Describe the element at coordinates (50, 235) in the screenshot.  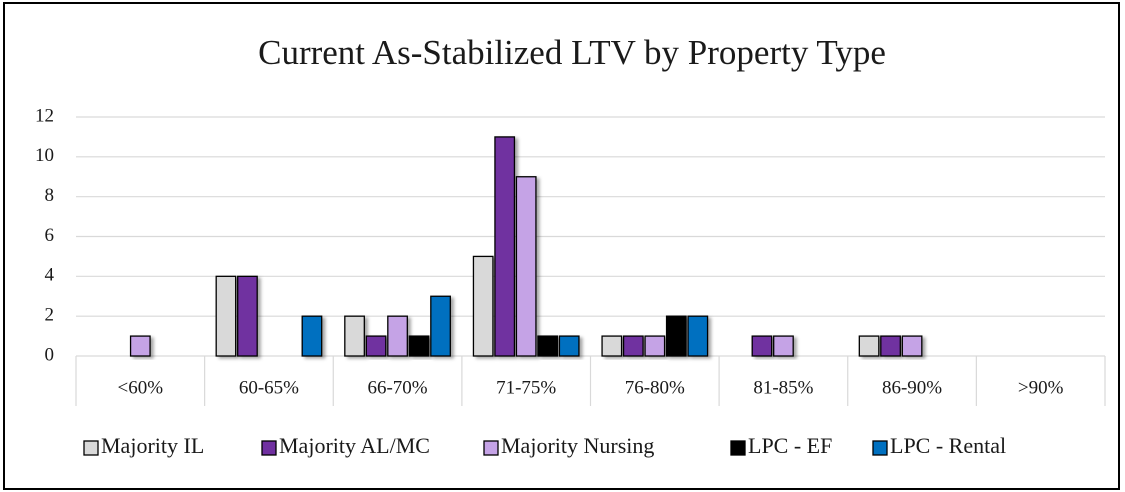
I see `y-tick-label: 6` at that location.